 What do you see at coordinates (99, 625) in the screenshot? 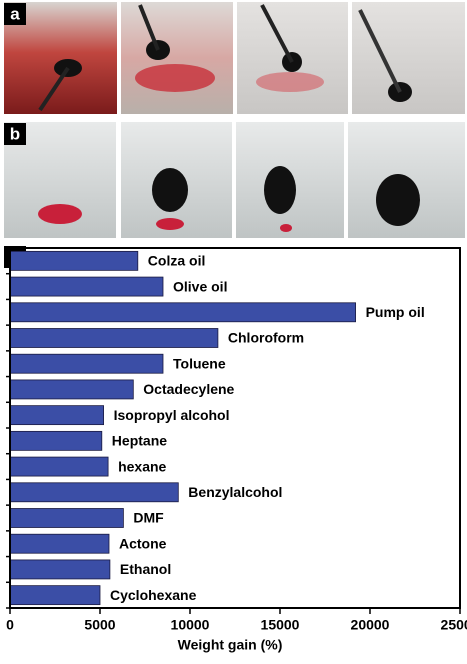
I see `x-tick-label: 5000` at bounding box center [99, 625].